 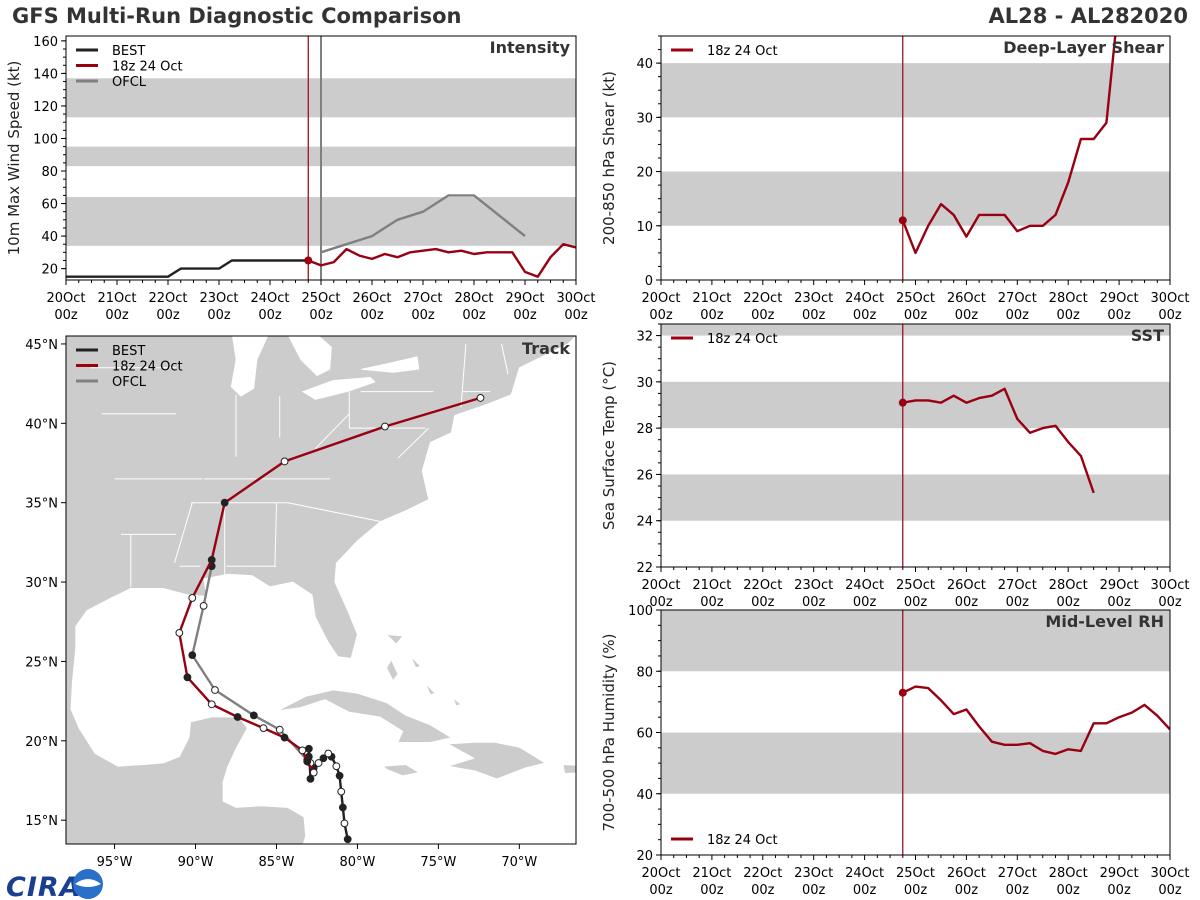 What do you see at coordinates (49, 172) in the screenshot?
I see `y-tick-label: 80` at bounding box center [49, 172].